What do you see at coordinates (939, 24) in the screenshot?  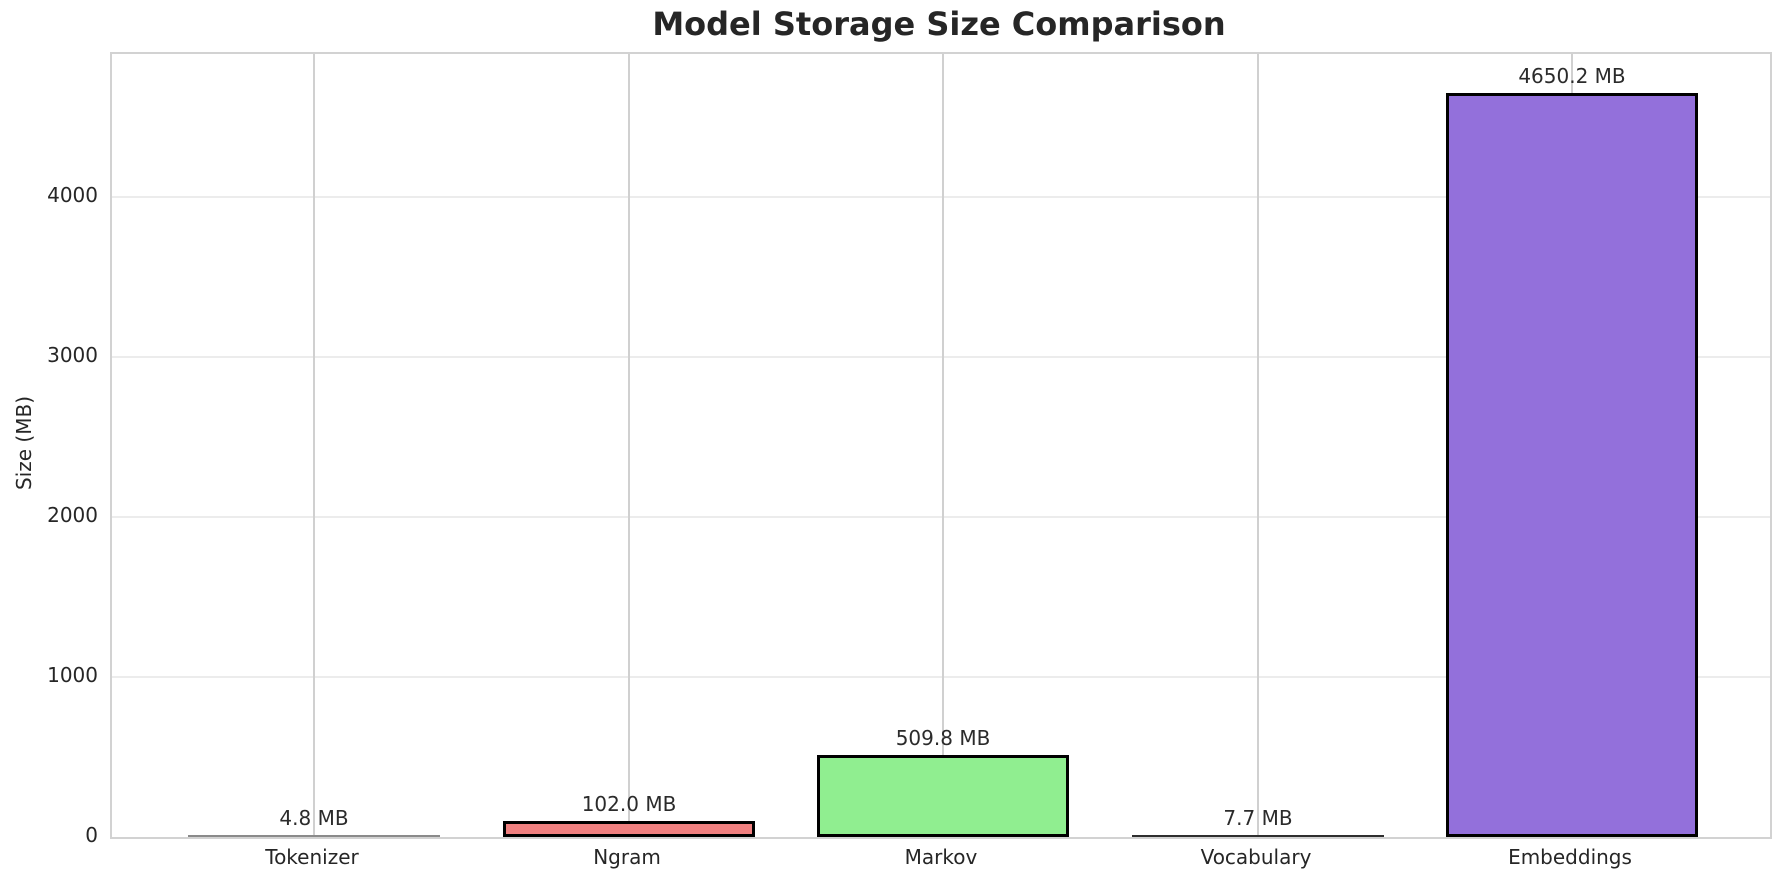 I see `chart-title: Model Storage Size Comparison` at bounding box center [939, 24].